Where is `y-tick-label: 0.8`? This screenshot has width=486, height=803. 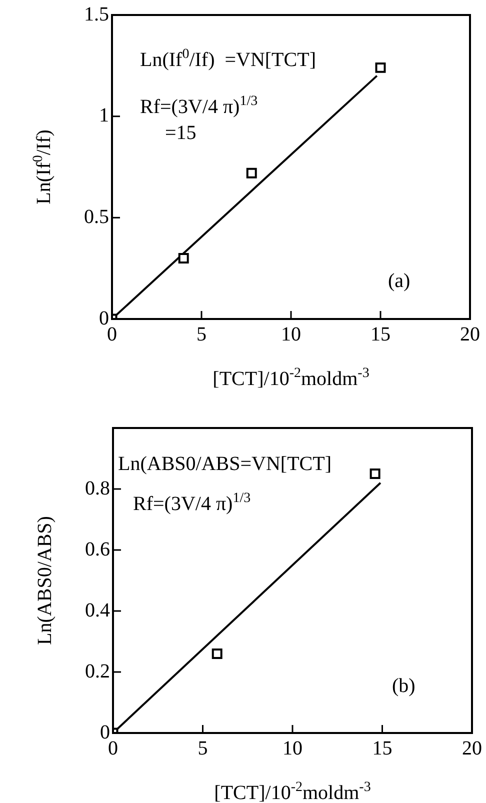
y-tick-label: 0.8 is located at coordinates (97, 488).